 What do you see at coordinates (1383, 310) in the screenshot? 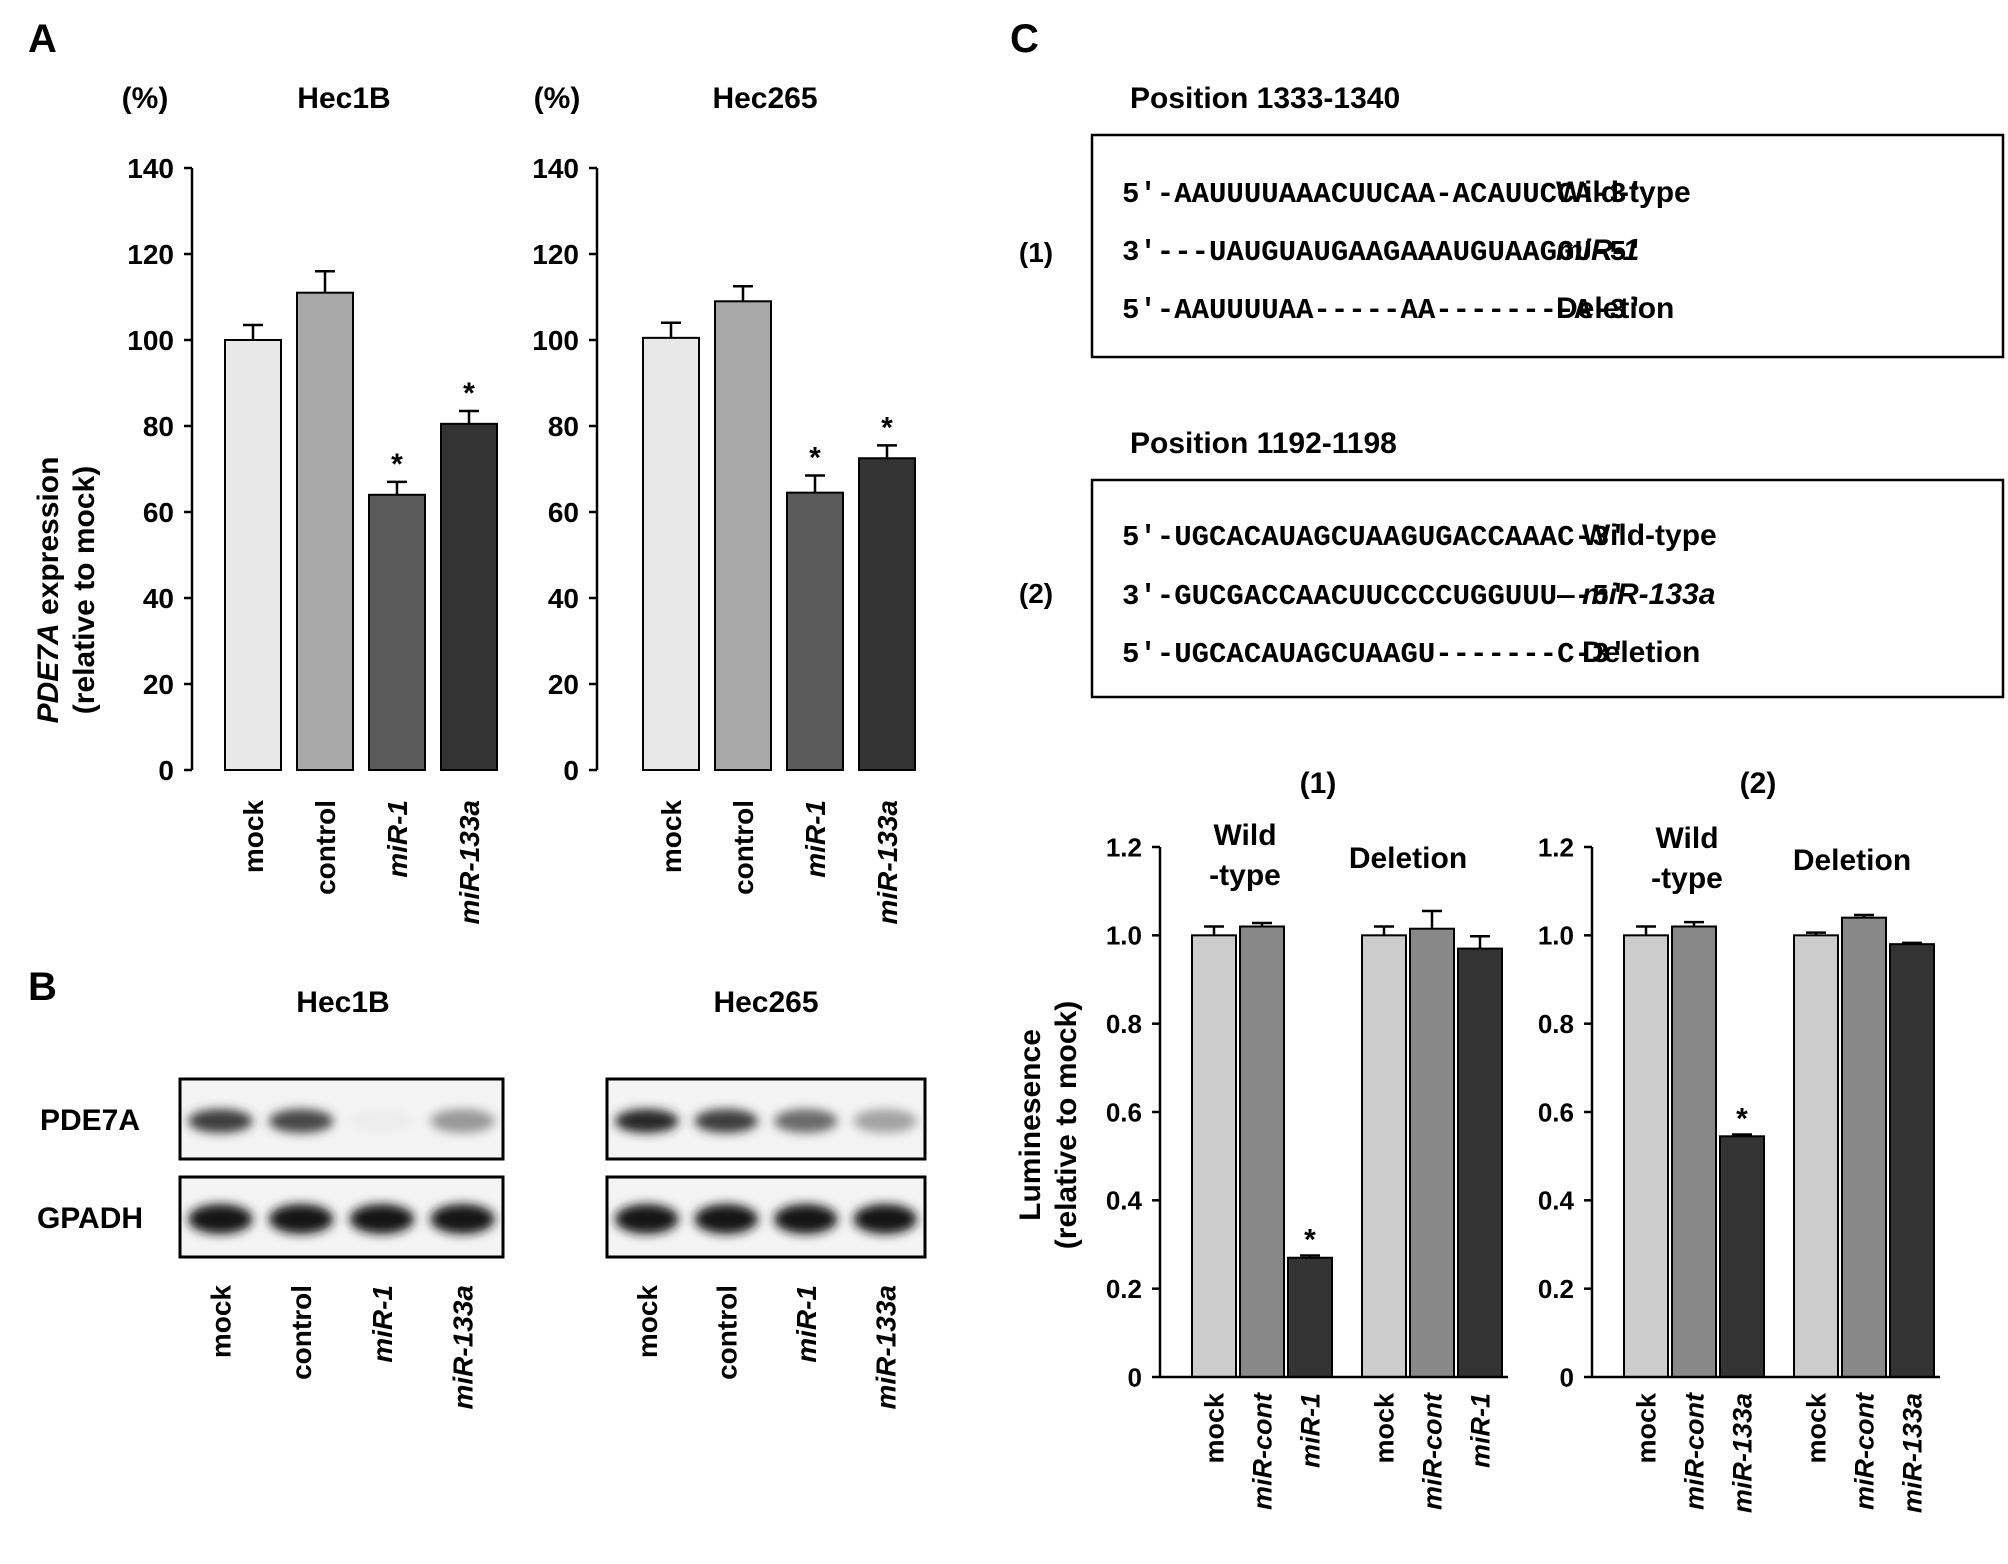
I see `sequence-line: 5′-AAUUUUAA-----AA--------A-3′` at bounding box center [1383, 310].